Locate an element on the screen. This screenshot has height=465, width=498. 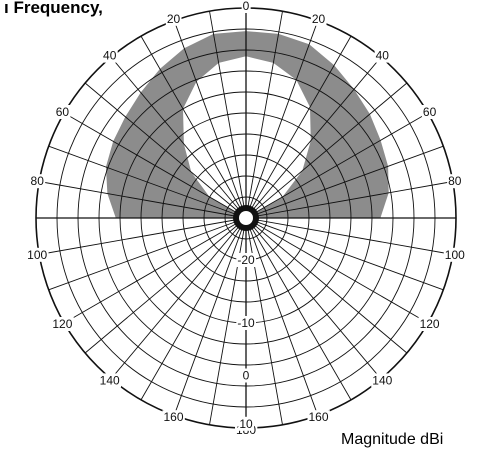
angle-tick-label: 0 is located at coordinates (246, 6).